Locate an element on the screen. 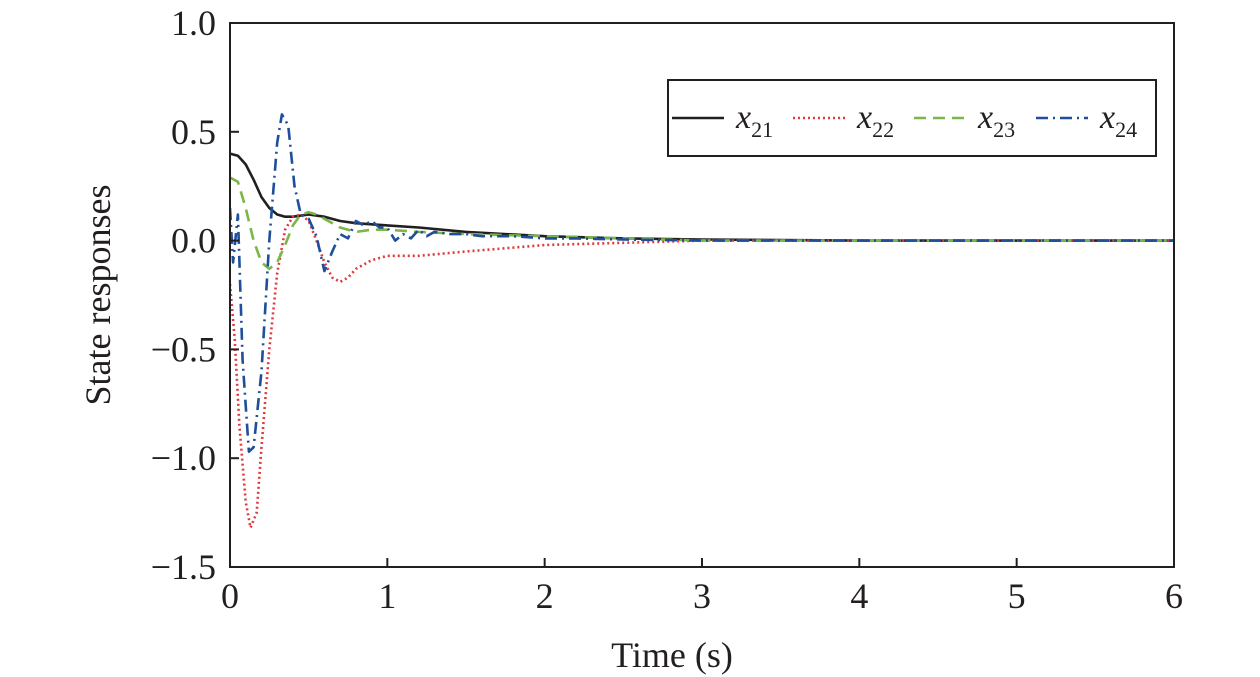 Image resolution: width=1260 pixels, height=677 pixels. legend-subscript: 22 is located at coordinates (883, 129).